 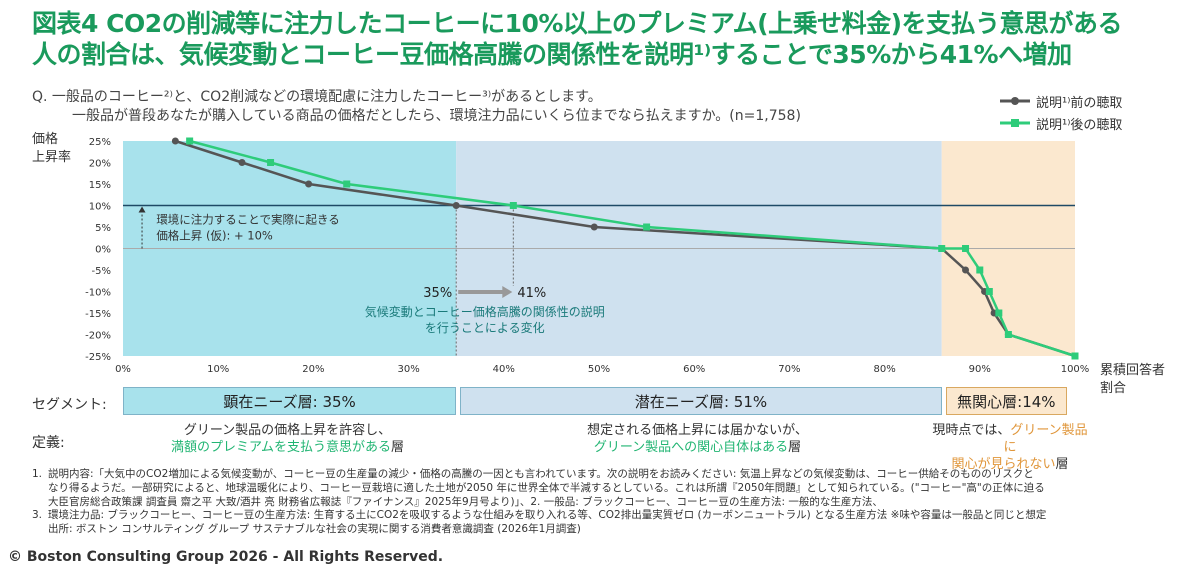 What do you see at coordinates (1015, 123) in the screenshot?
I see `legend-after-marker-icon` at bounding box center [1015, 123].